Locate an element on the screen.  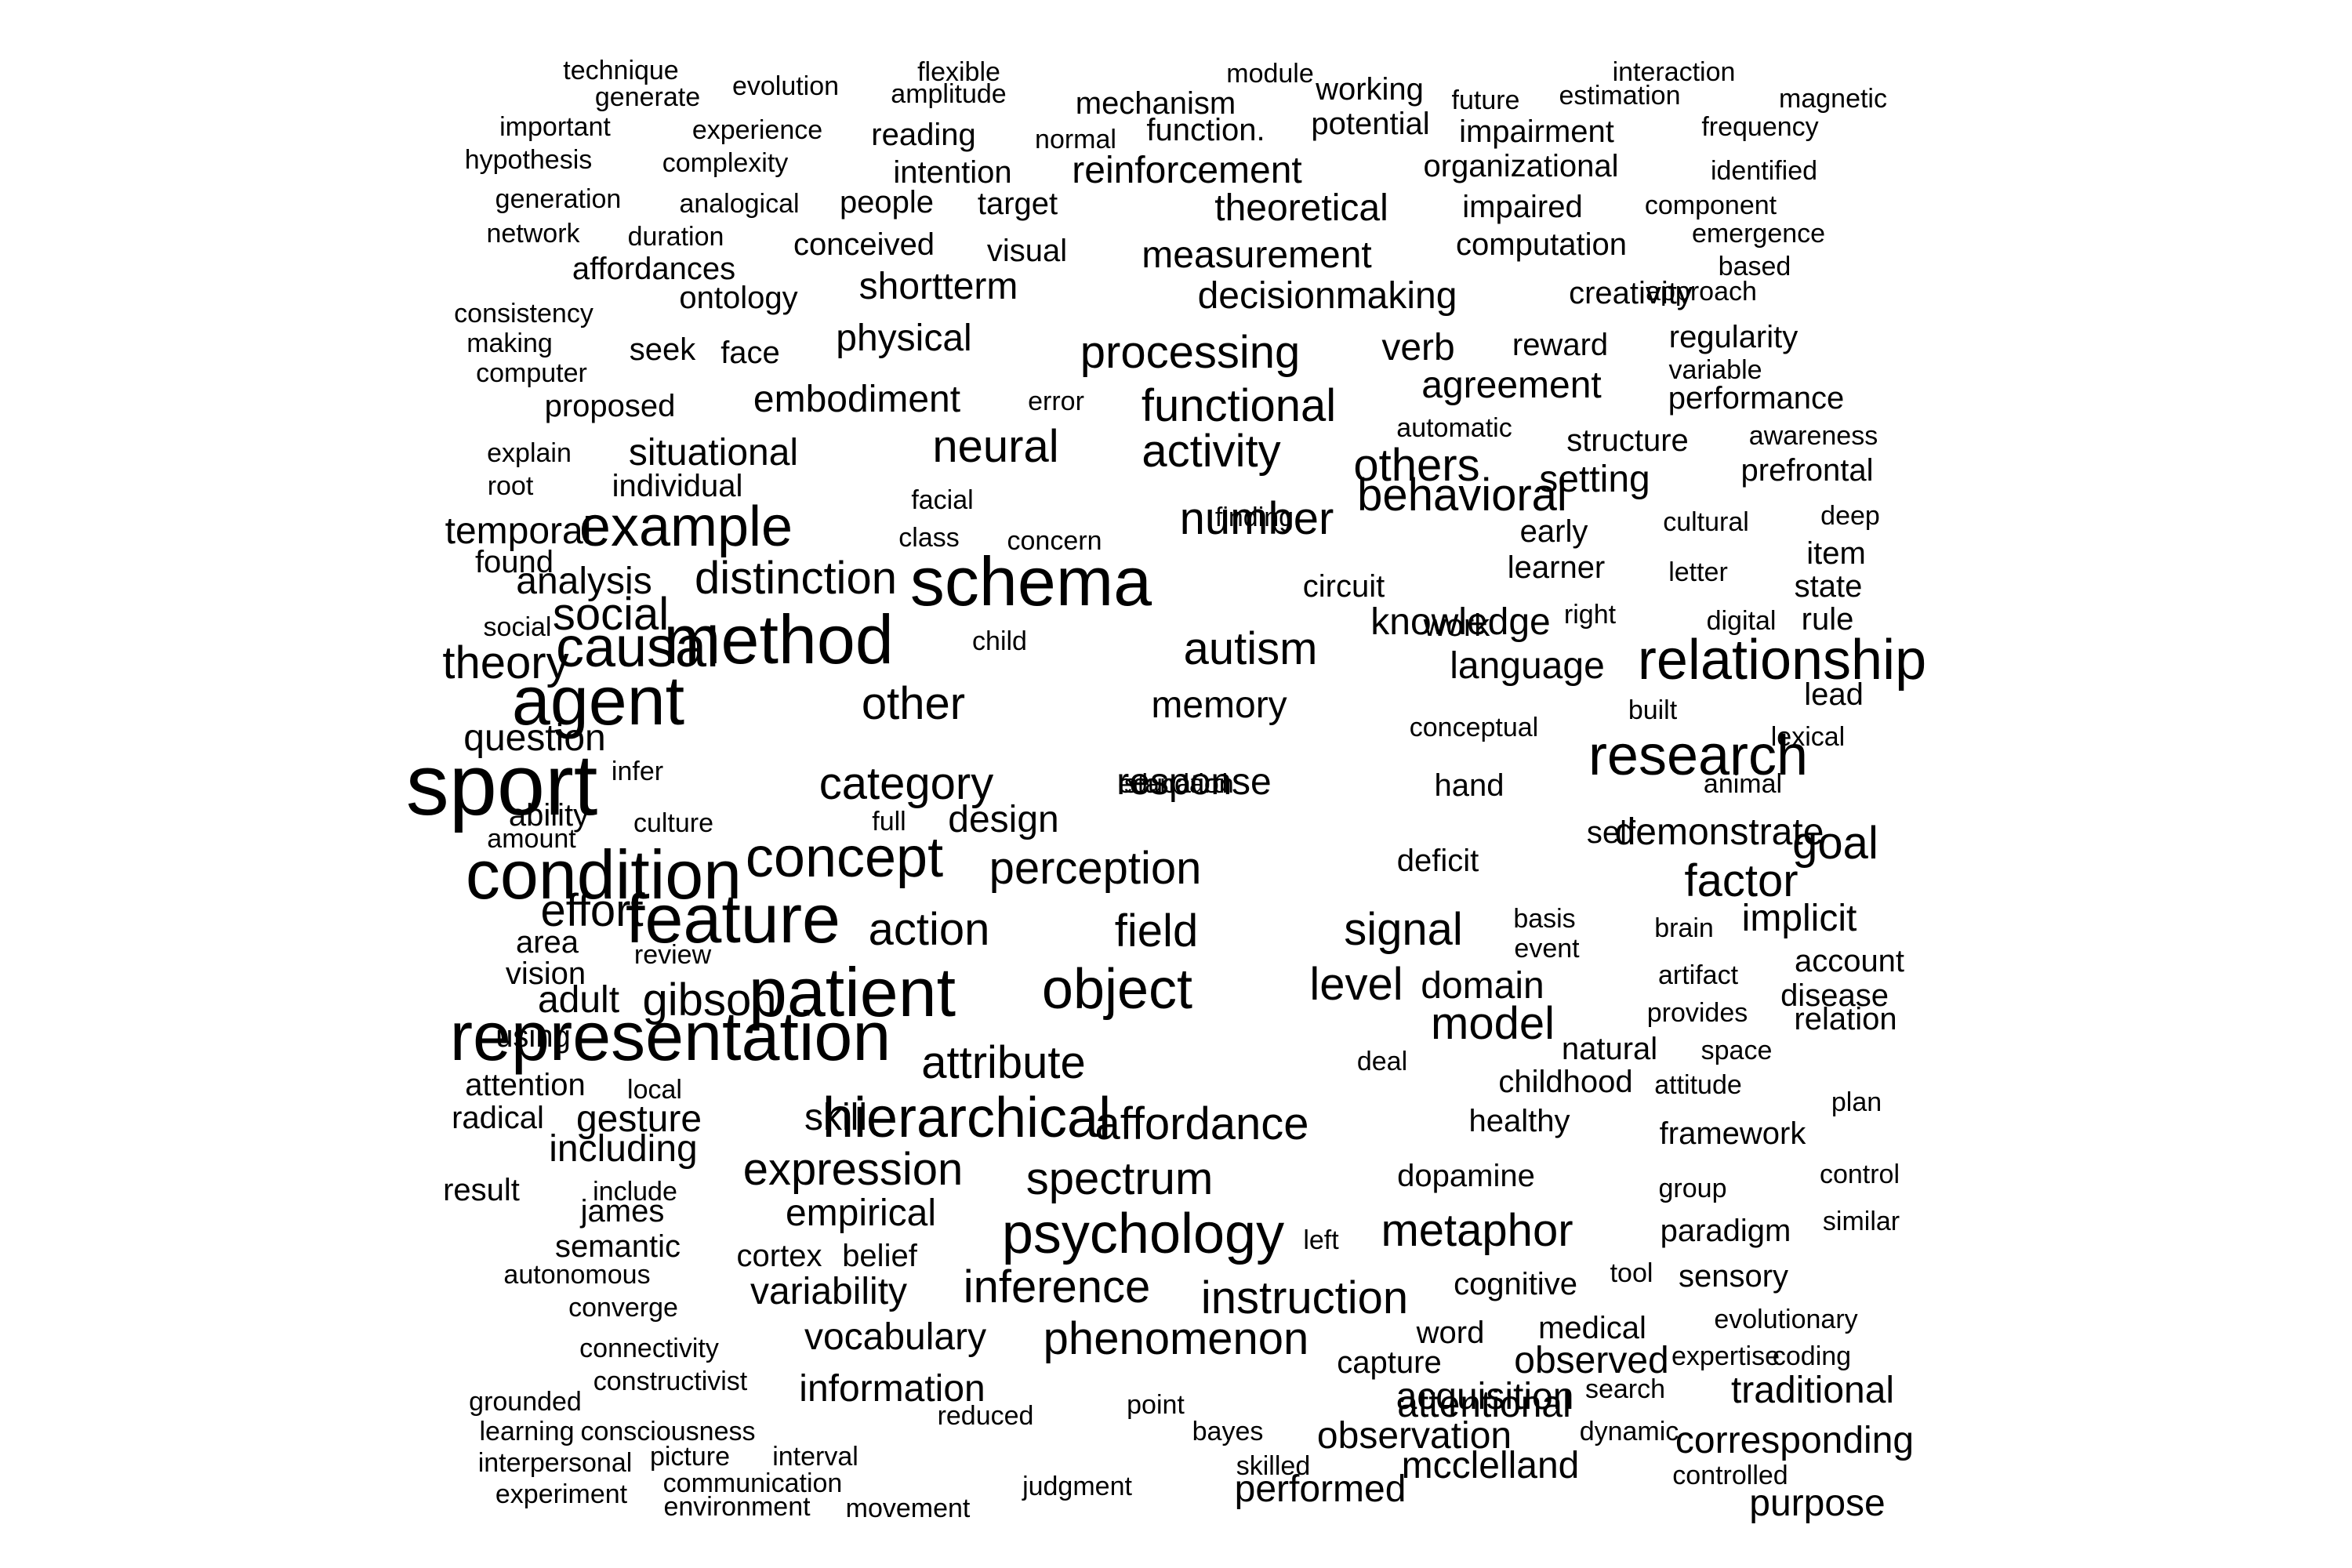
cloud-word: theory is located at coordinates (505, 662).